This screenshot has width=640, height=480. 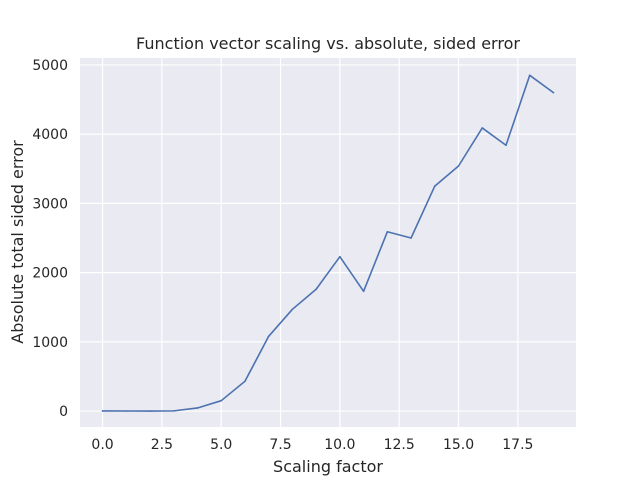 I want to click on y-tick-label: 5000, so click(x=50, y=66).